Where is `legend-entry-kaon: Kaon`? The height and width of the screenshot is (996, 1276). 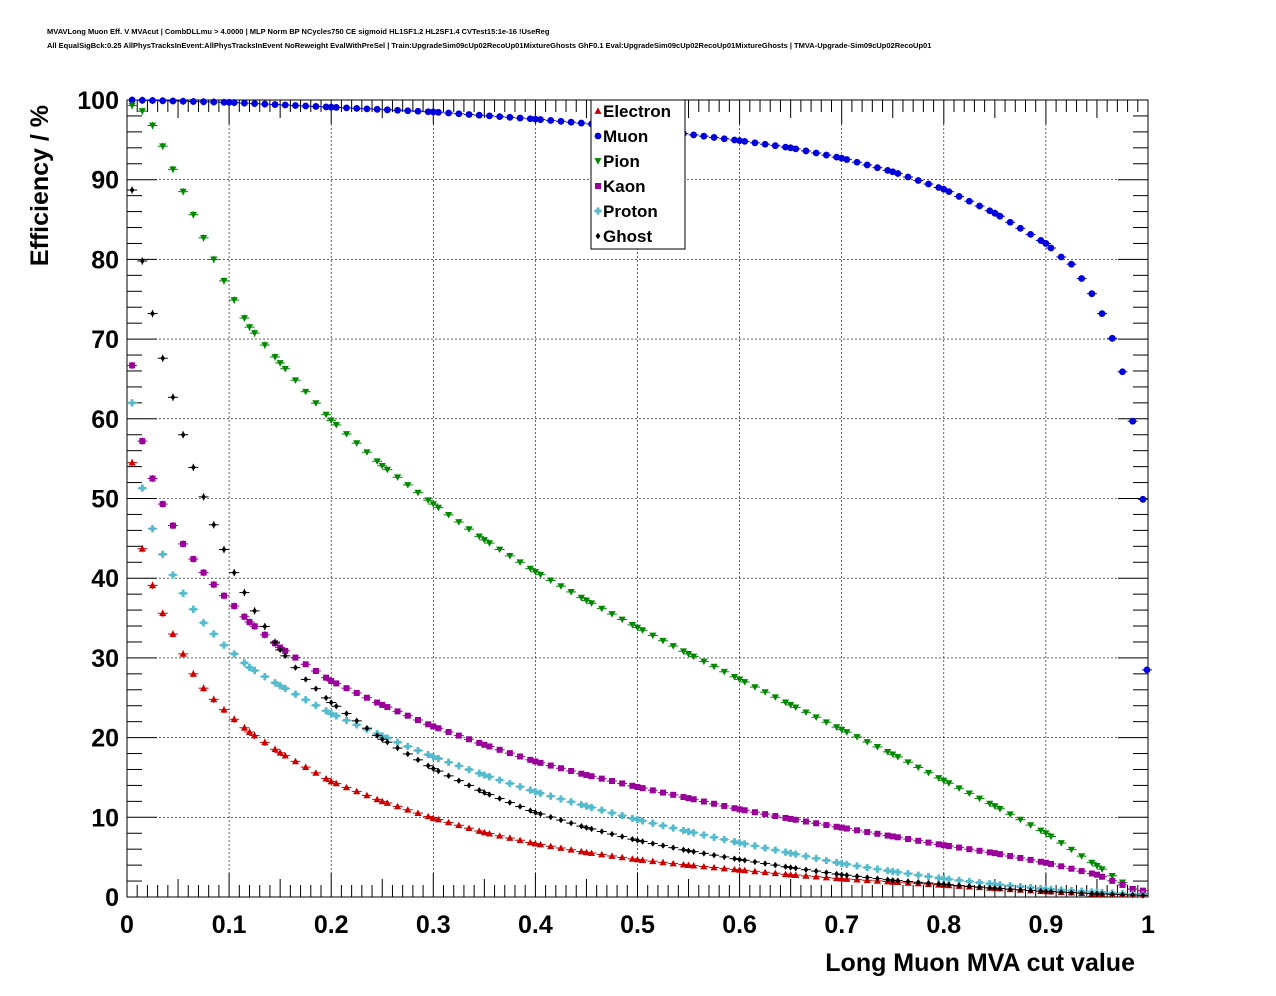
legend-entry-kaon: Kaon is located at coordinates (620, 186).